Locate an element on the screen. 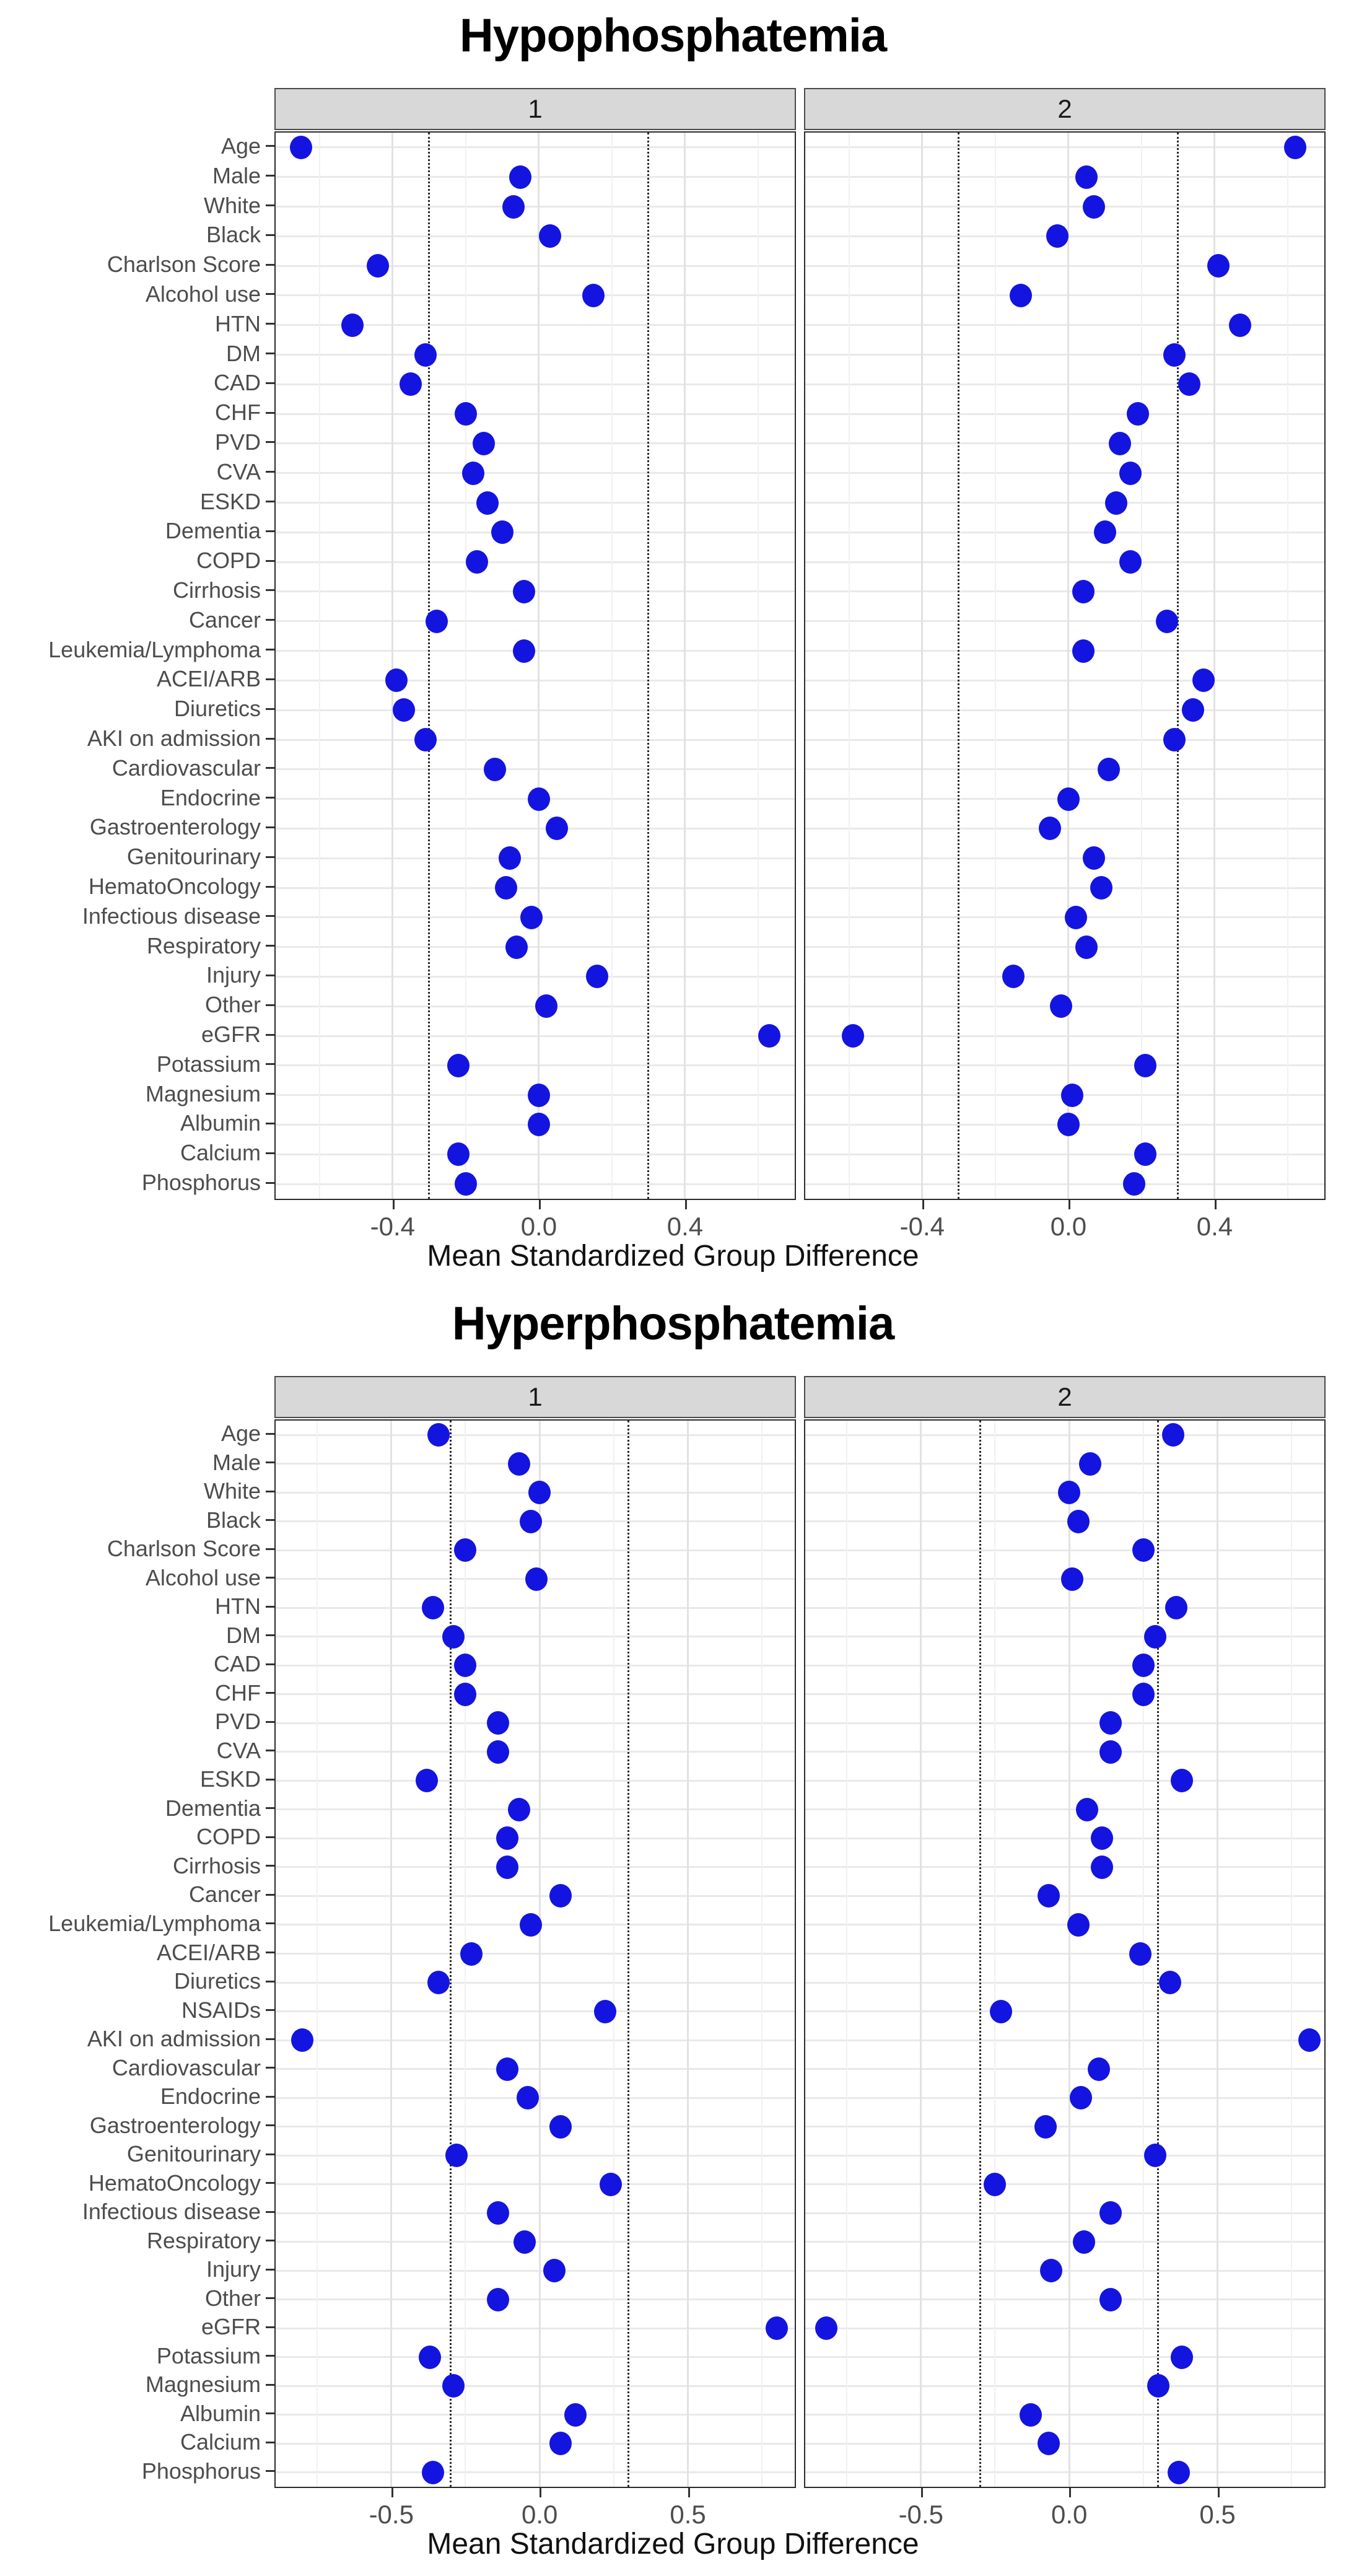 This screenshot has height=2576, width=1346. y-axis-label: ESKD is located at coordinates (230, 501).